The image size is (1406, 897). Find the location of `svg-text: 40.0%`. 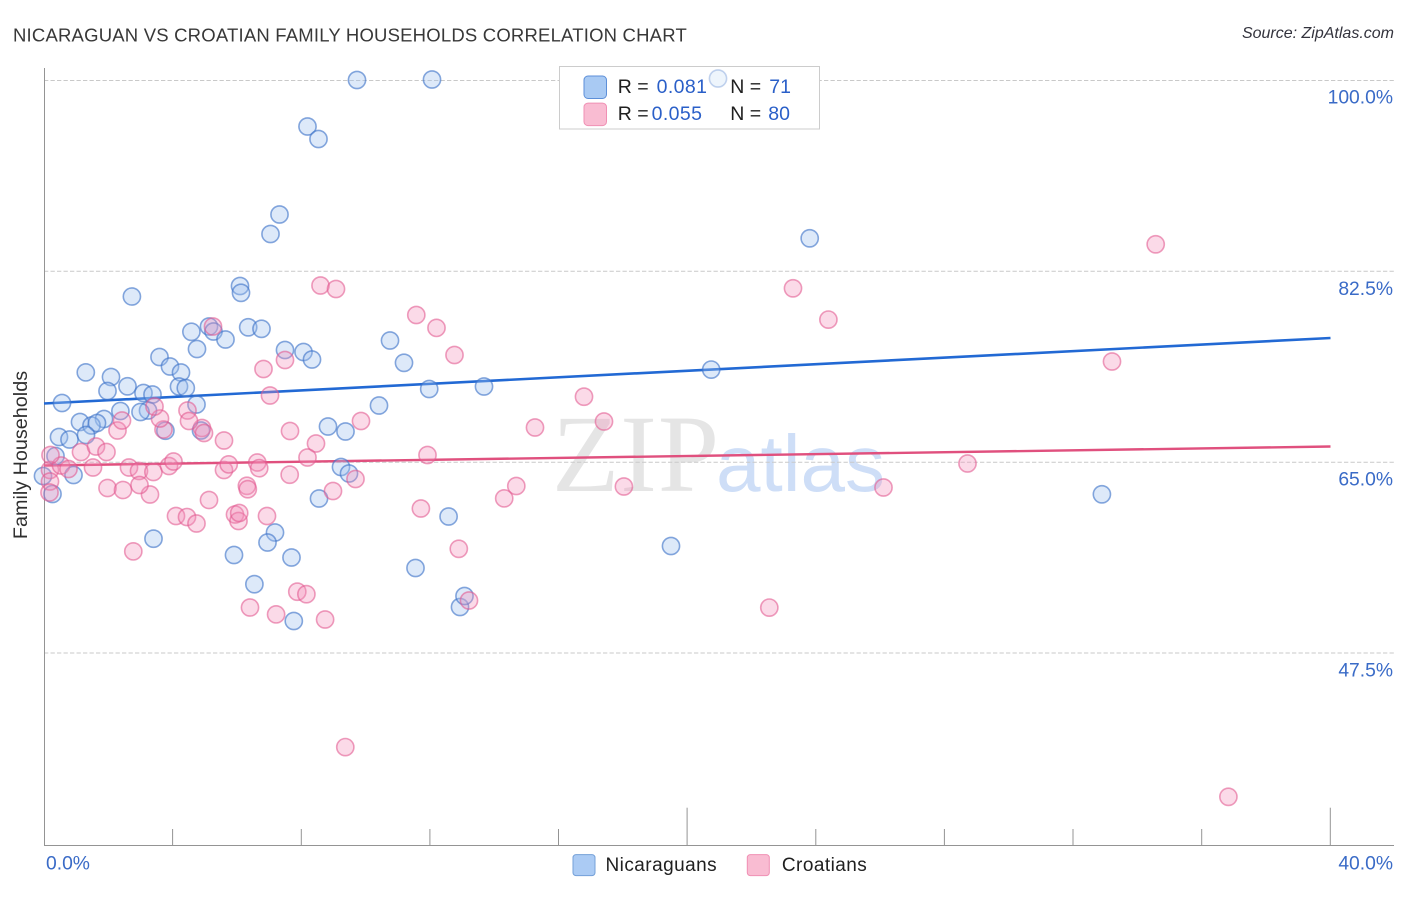

svg-text: 40.0% is located at coordinates (1365, 864).